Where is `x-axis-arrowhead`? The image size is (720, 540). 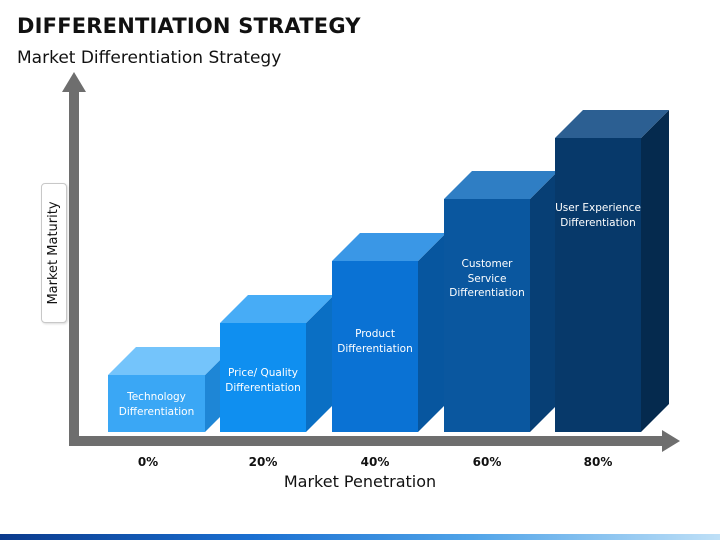 x-axis-arrowhead is located at coordinates (671, 441).